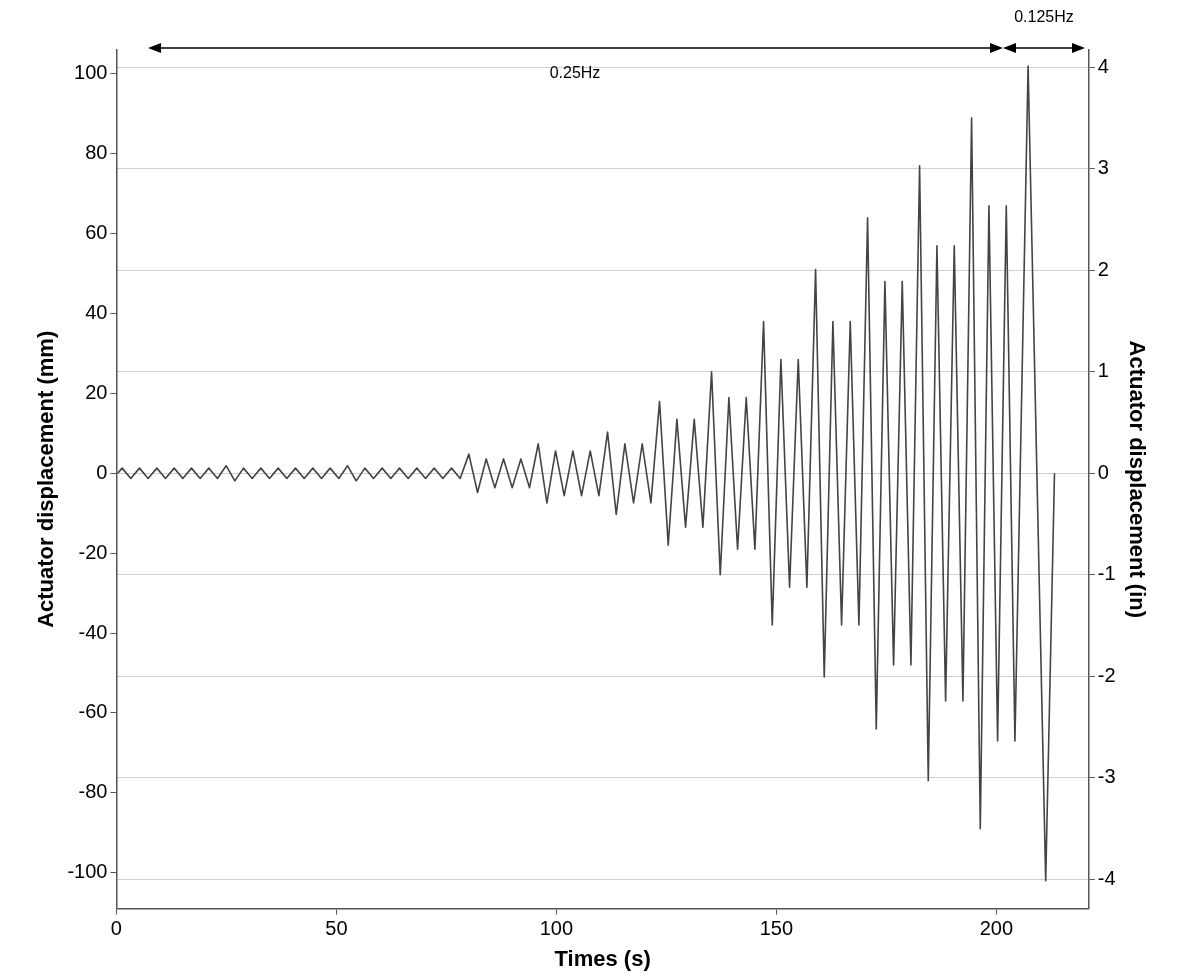 This screenshot has height=979, width=1177. I want to click on y-tick-label: -20, so click(93, 551).